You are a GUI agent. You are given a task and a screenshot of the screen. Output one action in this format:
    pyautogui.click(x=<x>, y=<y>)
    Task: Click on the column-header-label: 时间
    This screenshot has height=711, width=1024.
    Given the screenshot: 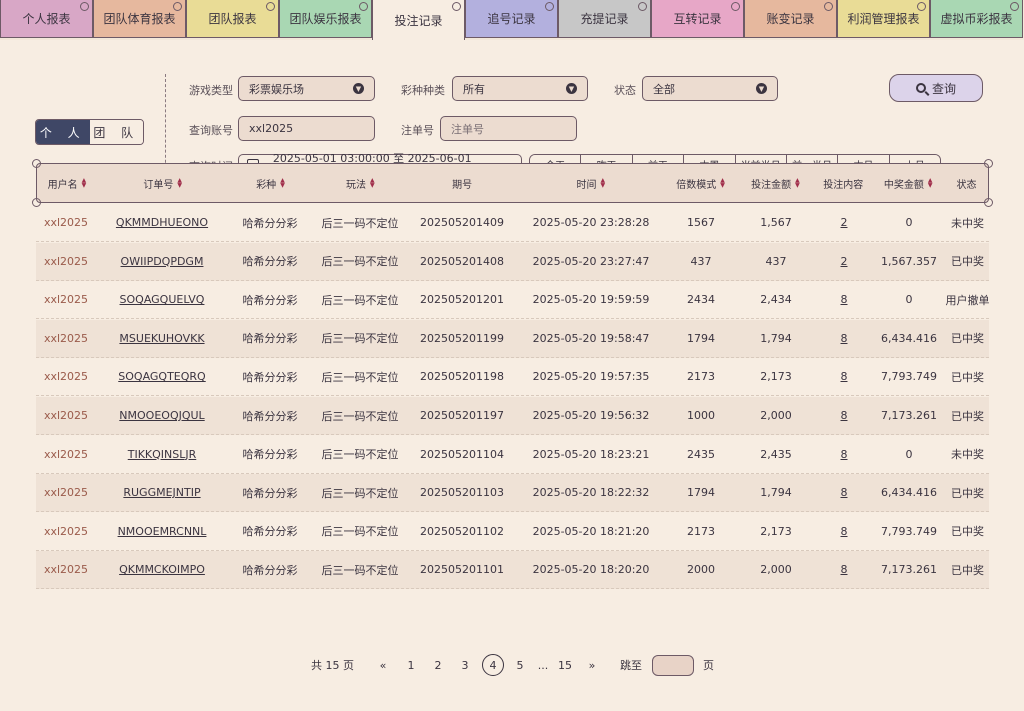 What is the action you would take?
    pyautogui.click(x=586, y=185)
    